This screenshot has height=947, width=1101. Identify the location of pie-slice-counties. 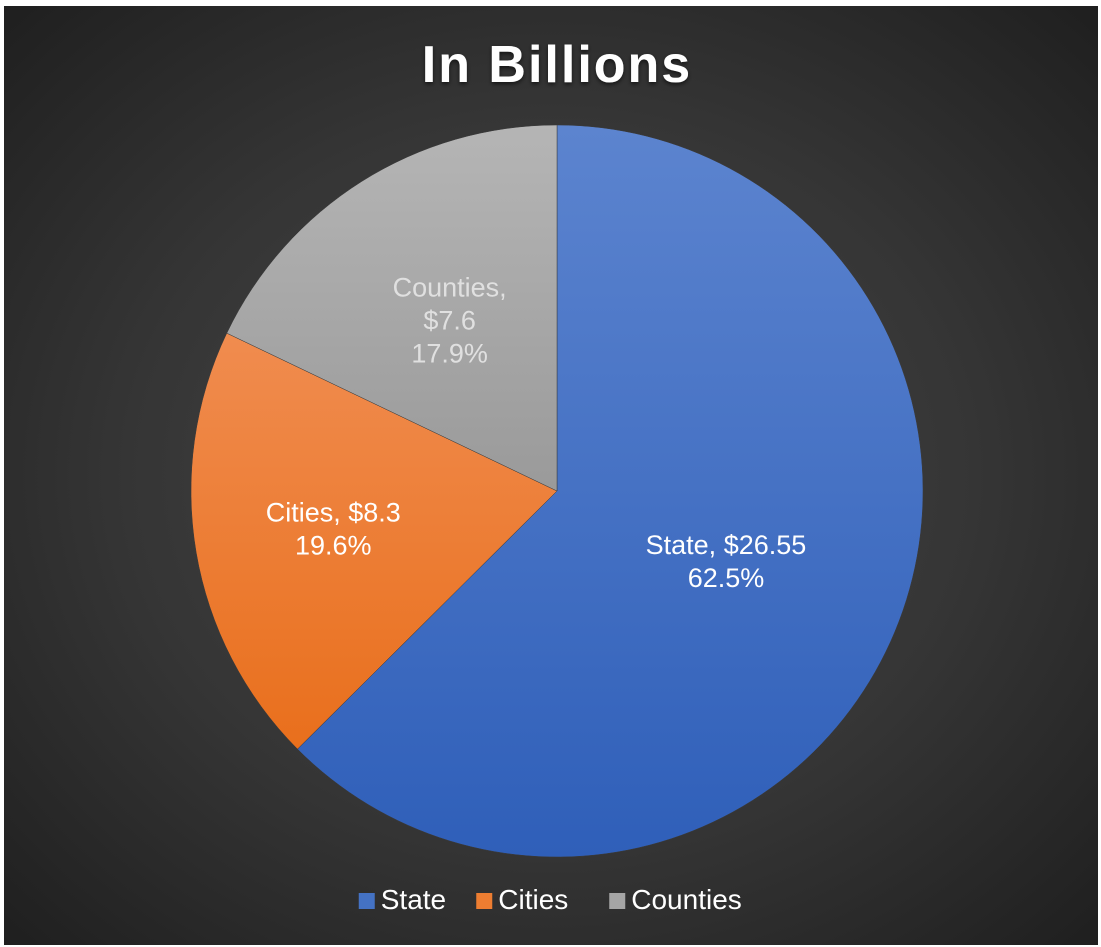
(392, 308).